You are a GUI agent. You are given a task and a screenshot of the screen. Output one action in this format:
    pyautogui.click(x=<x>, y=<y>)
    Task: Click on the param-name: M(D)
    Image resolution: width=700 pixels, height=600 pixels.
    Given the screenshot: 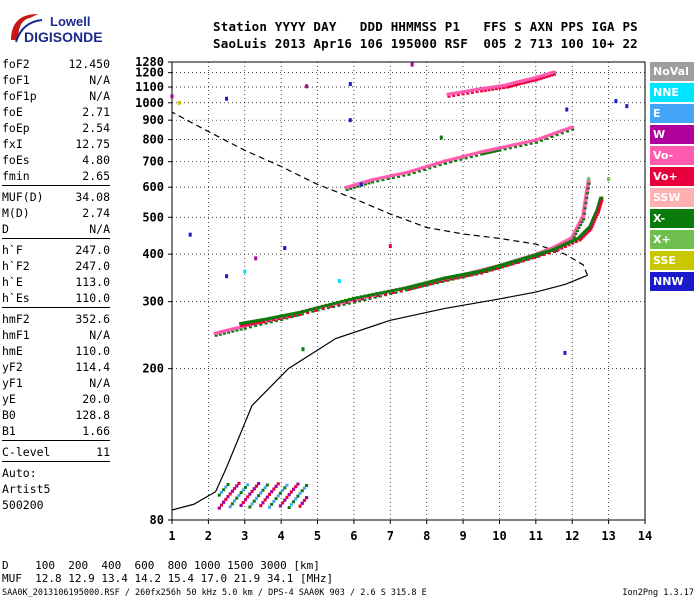 What is the action you would take?
    pyautogui.click(x=16, y=213)
    